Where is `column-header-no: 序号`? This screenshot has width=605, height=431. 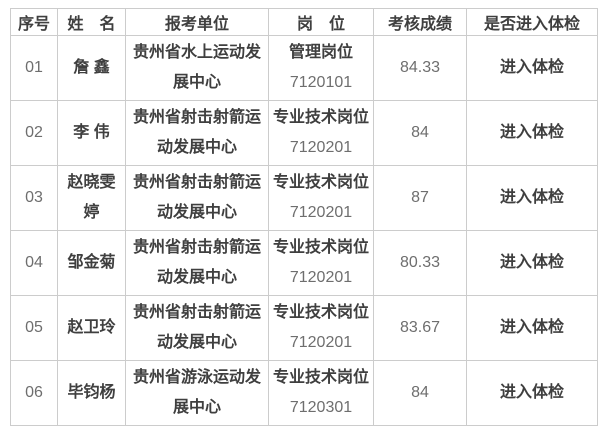 column-header-no: 序号 is located at coordinates (34, 22).